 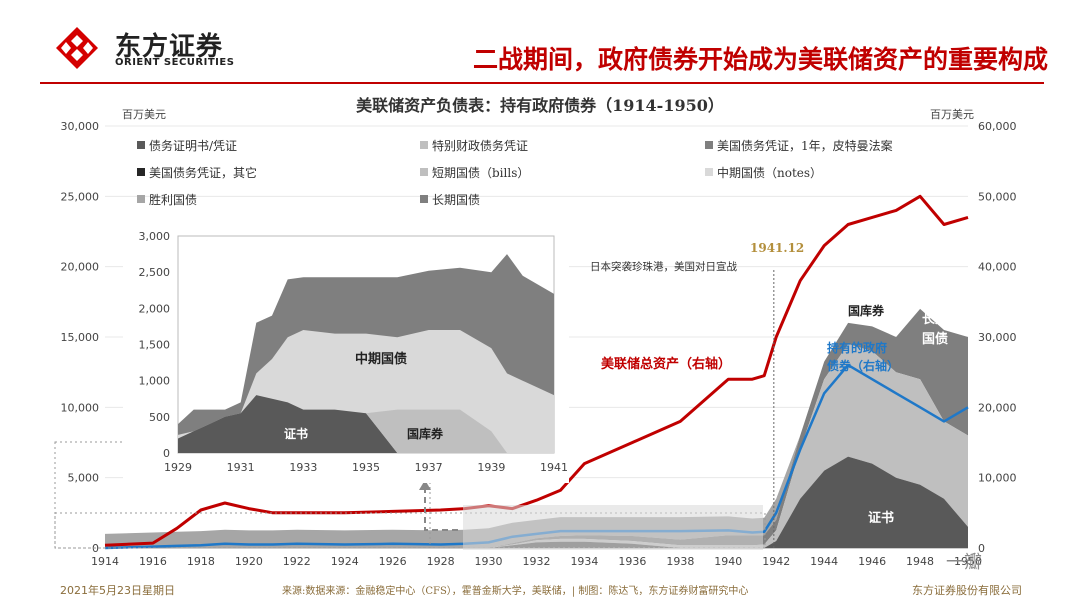 What do you see at coordinates (997, 478) in the screenshot?
I see `right-tick-label: 10,000` at bounding box center [997, 478].